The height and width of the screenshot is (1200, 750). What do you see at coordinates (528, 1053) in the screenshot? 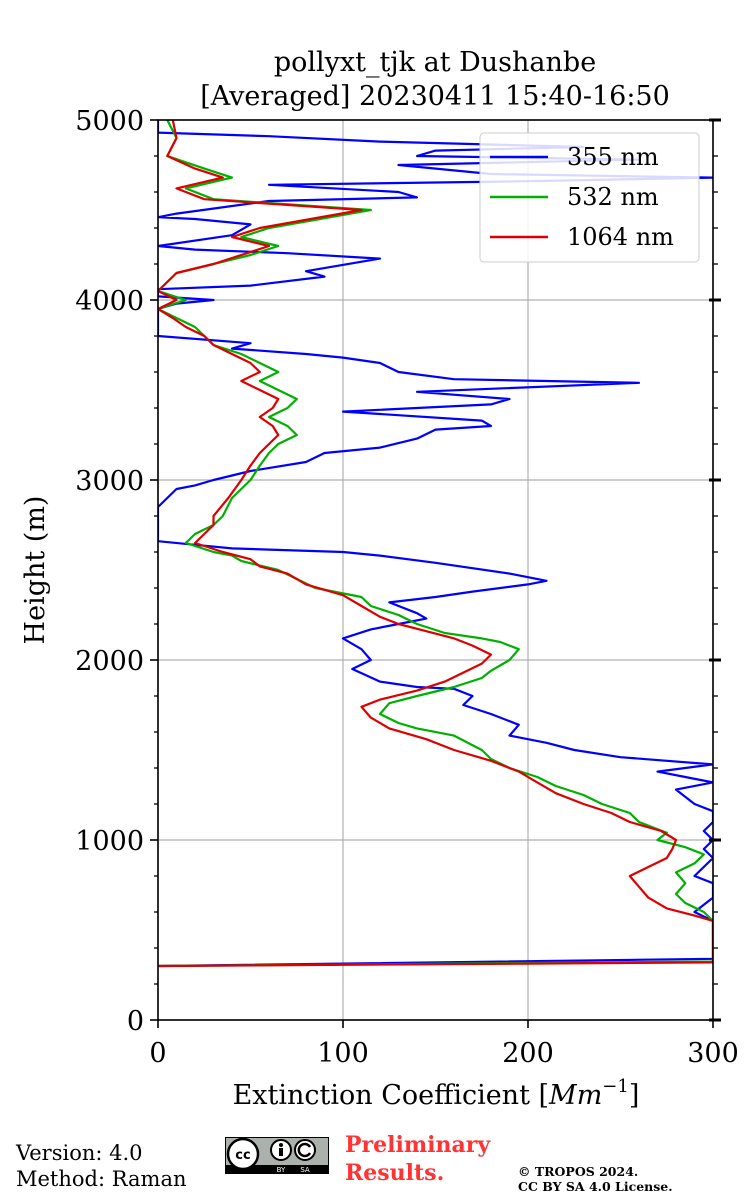
I see `x-tick-label: 200` at bounding box center [528, 1053].